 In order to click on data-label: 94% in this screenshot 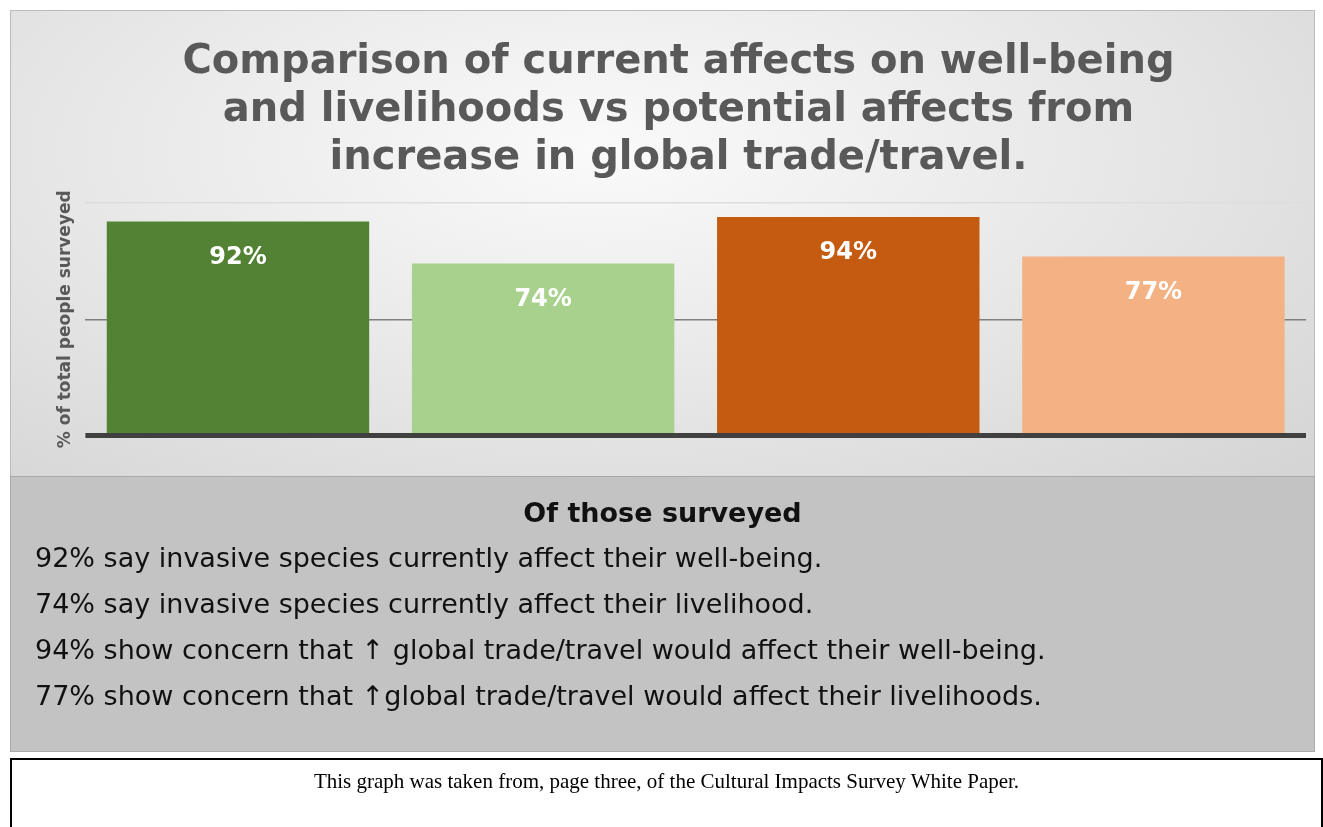, I will do `click(848, 251)`.